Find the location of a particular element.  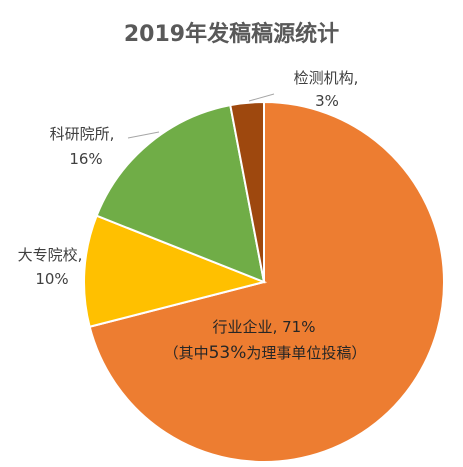

slice-dazhuan is located at coordinates (175, 271).